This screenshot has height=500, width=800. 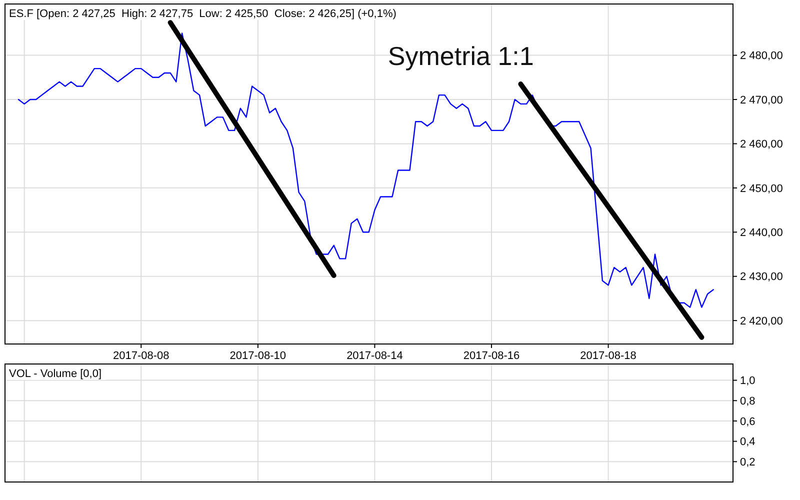 What do you see at coordinates (748, 422) in the screenshot?
I see `y-tick-label: 0,6` at bounding box center [748, 422].